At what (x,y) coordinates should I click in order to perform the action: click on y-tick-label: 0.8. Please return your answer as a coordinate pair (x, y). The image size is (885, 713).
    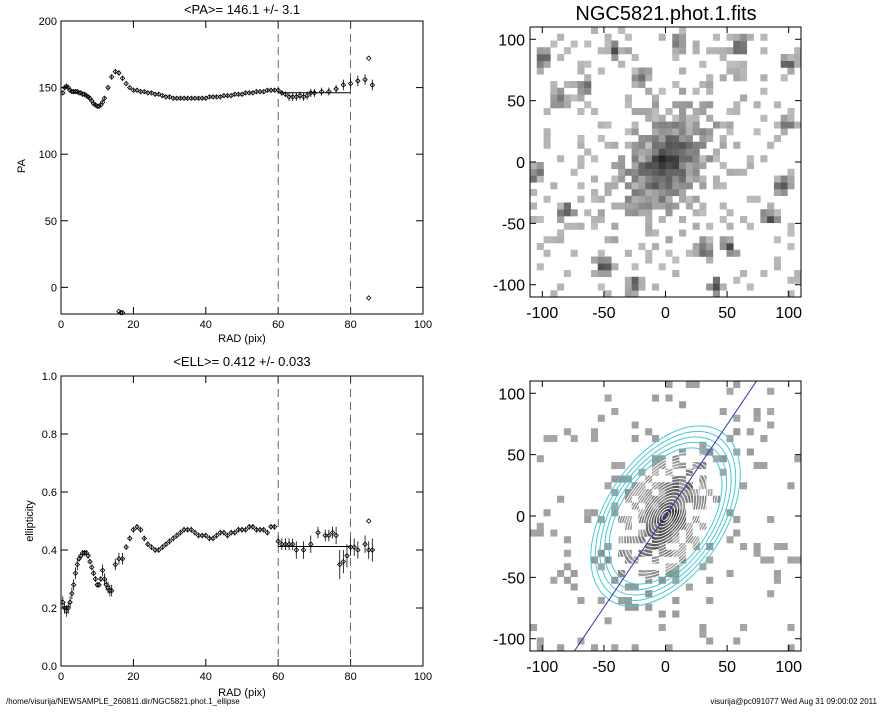
    Looking at the image, I should click on (49, 435).